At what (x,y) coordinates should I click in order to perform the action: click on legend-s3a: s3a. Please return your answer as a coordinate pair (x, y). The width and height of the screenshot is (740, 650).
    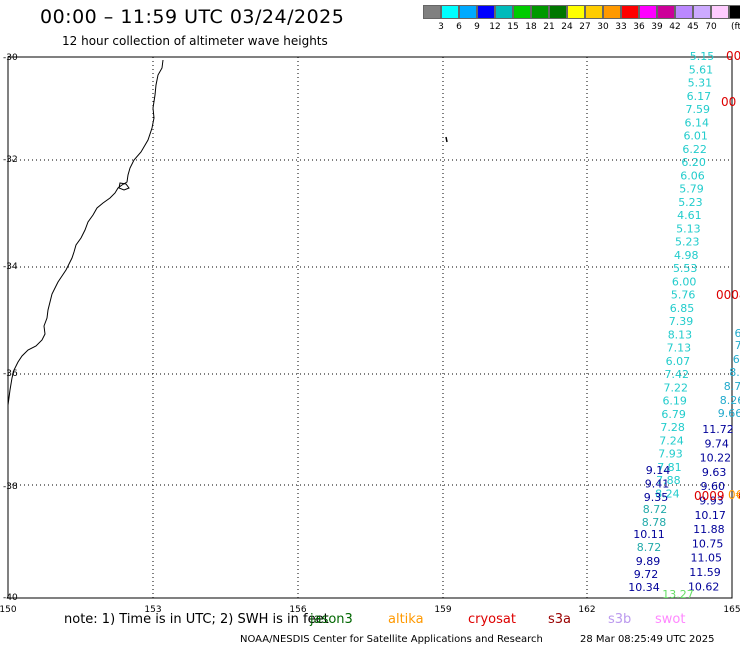
    Looking at the image, I should click on (560, 619).